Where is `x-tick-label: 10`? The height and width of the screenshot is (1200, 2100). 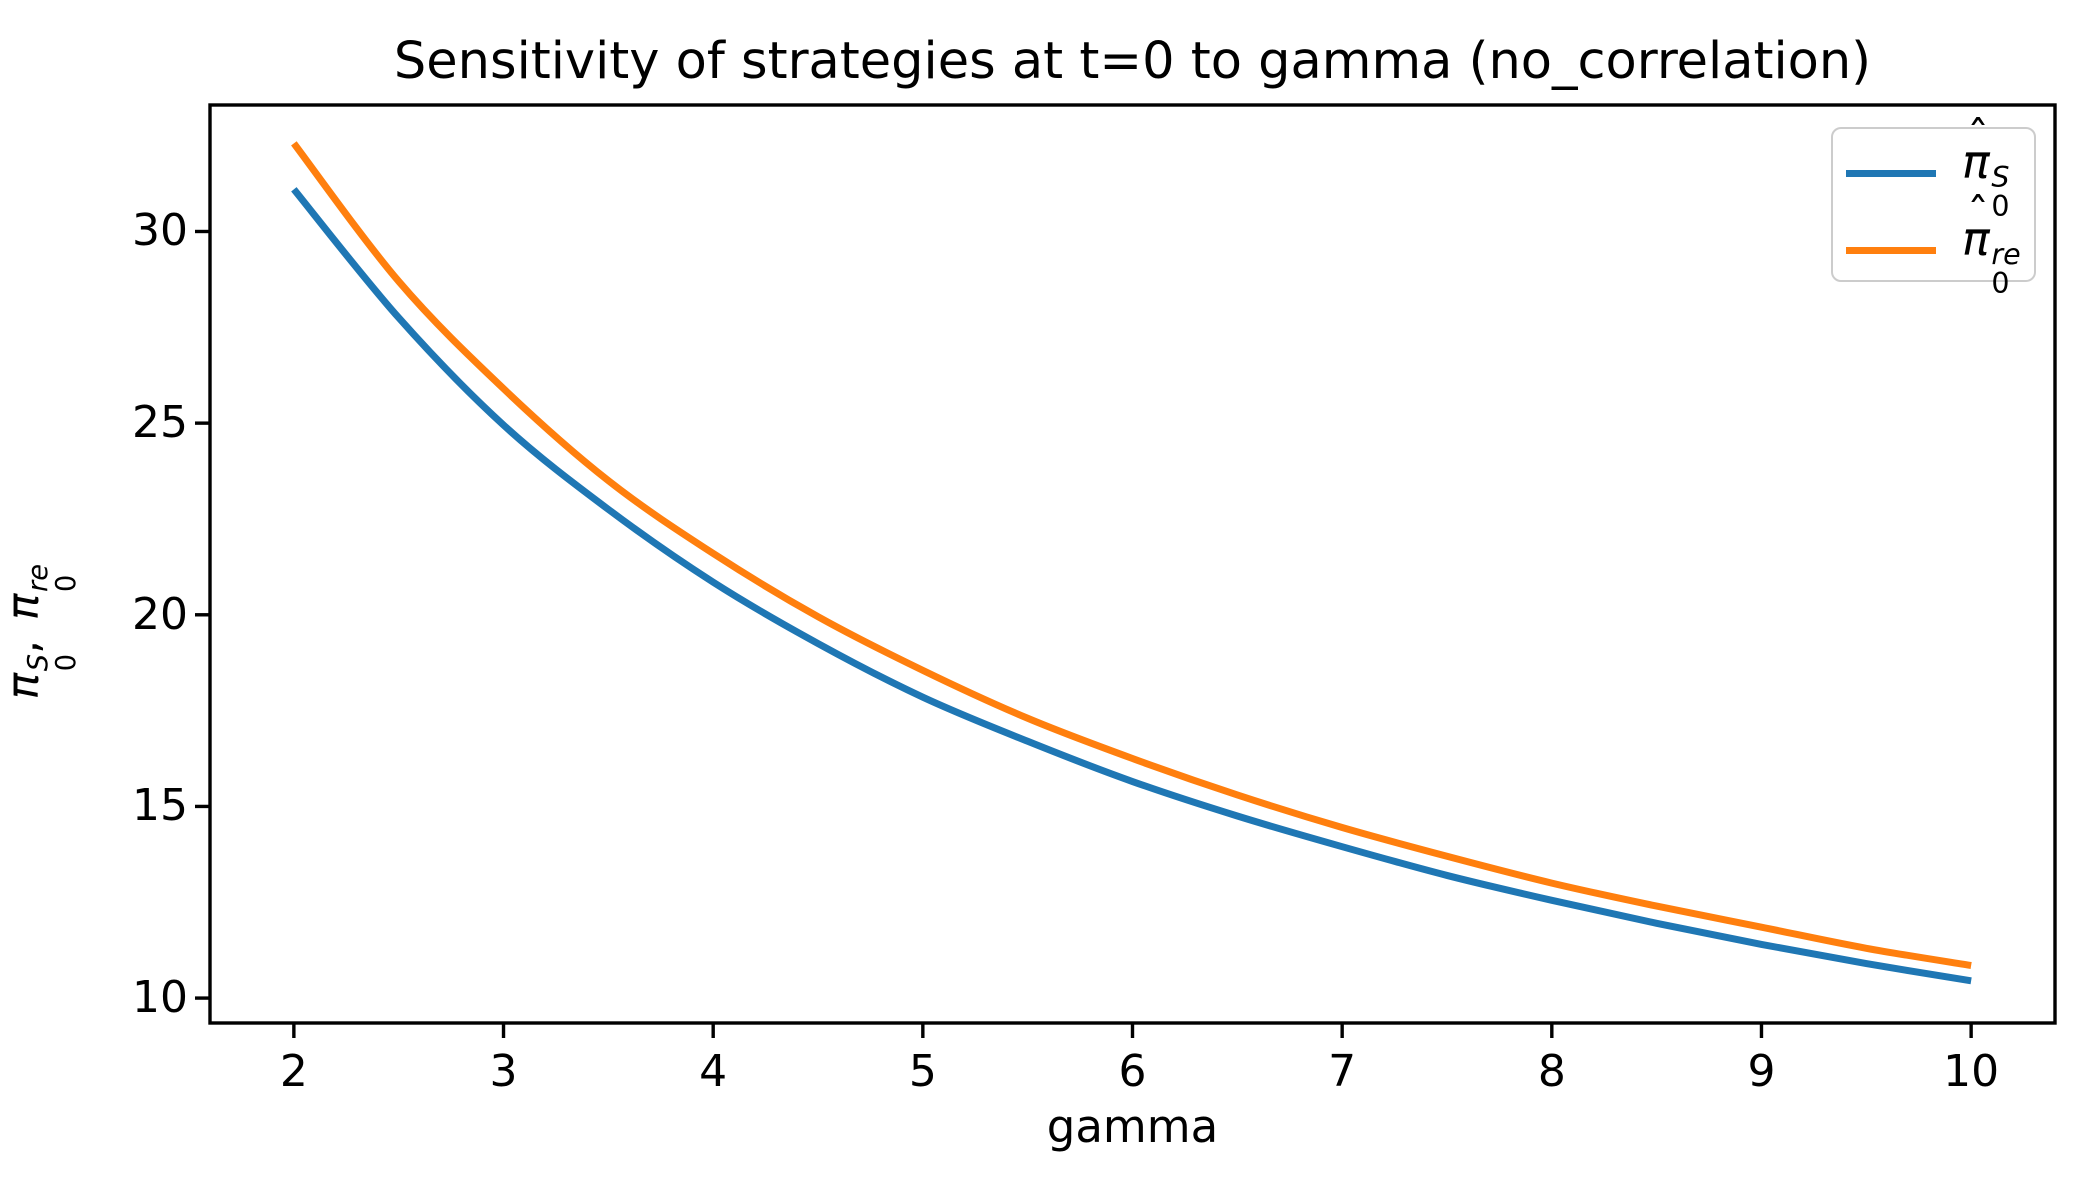
x-tick-label: 10 is located at coordinates (1971, 1071).